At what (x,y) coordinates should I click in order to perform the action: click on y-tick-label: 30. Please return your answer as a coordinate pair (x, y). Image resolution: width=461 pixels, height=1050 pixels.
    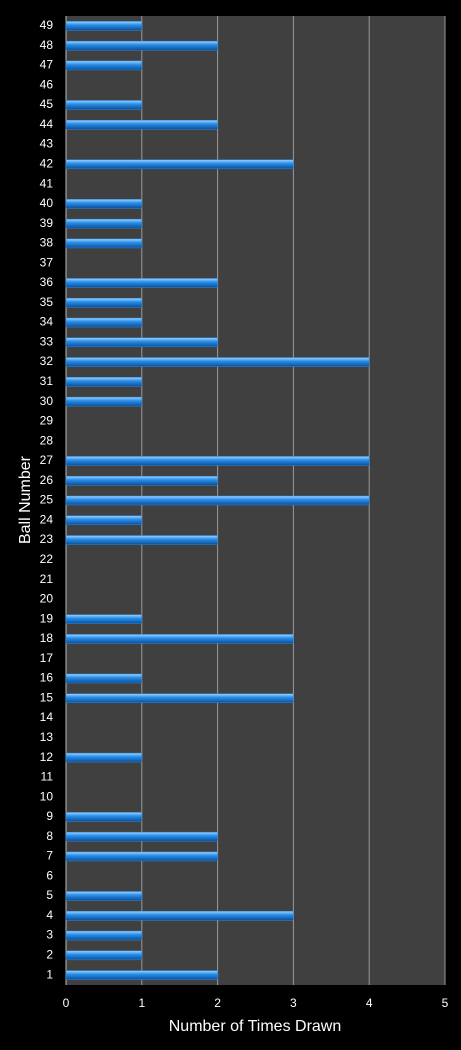
    Looking at the image, I should click on (47, 401).